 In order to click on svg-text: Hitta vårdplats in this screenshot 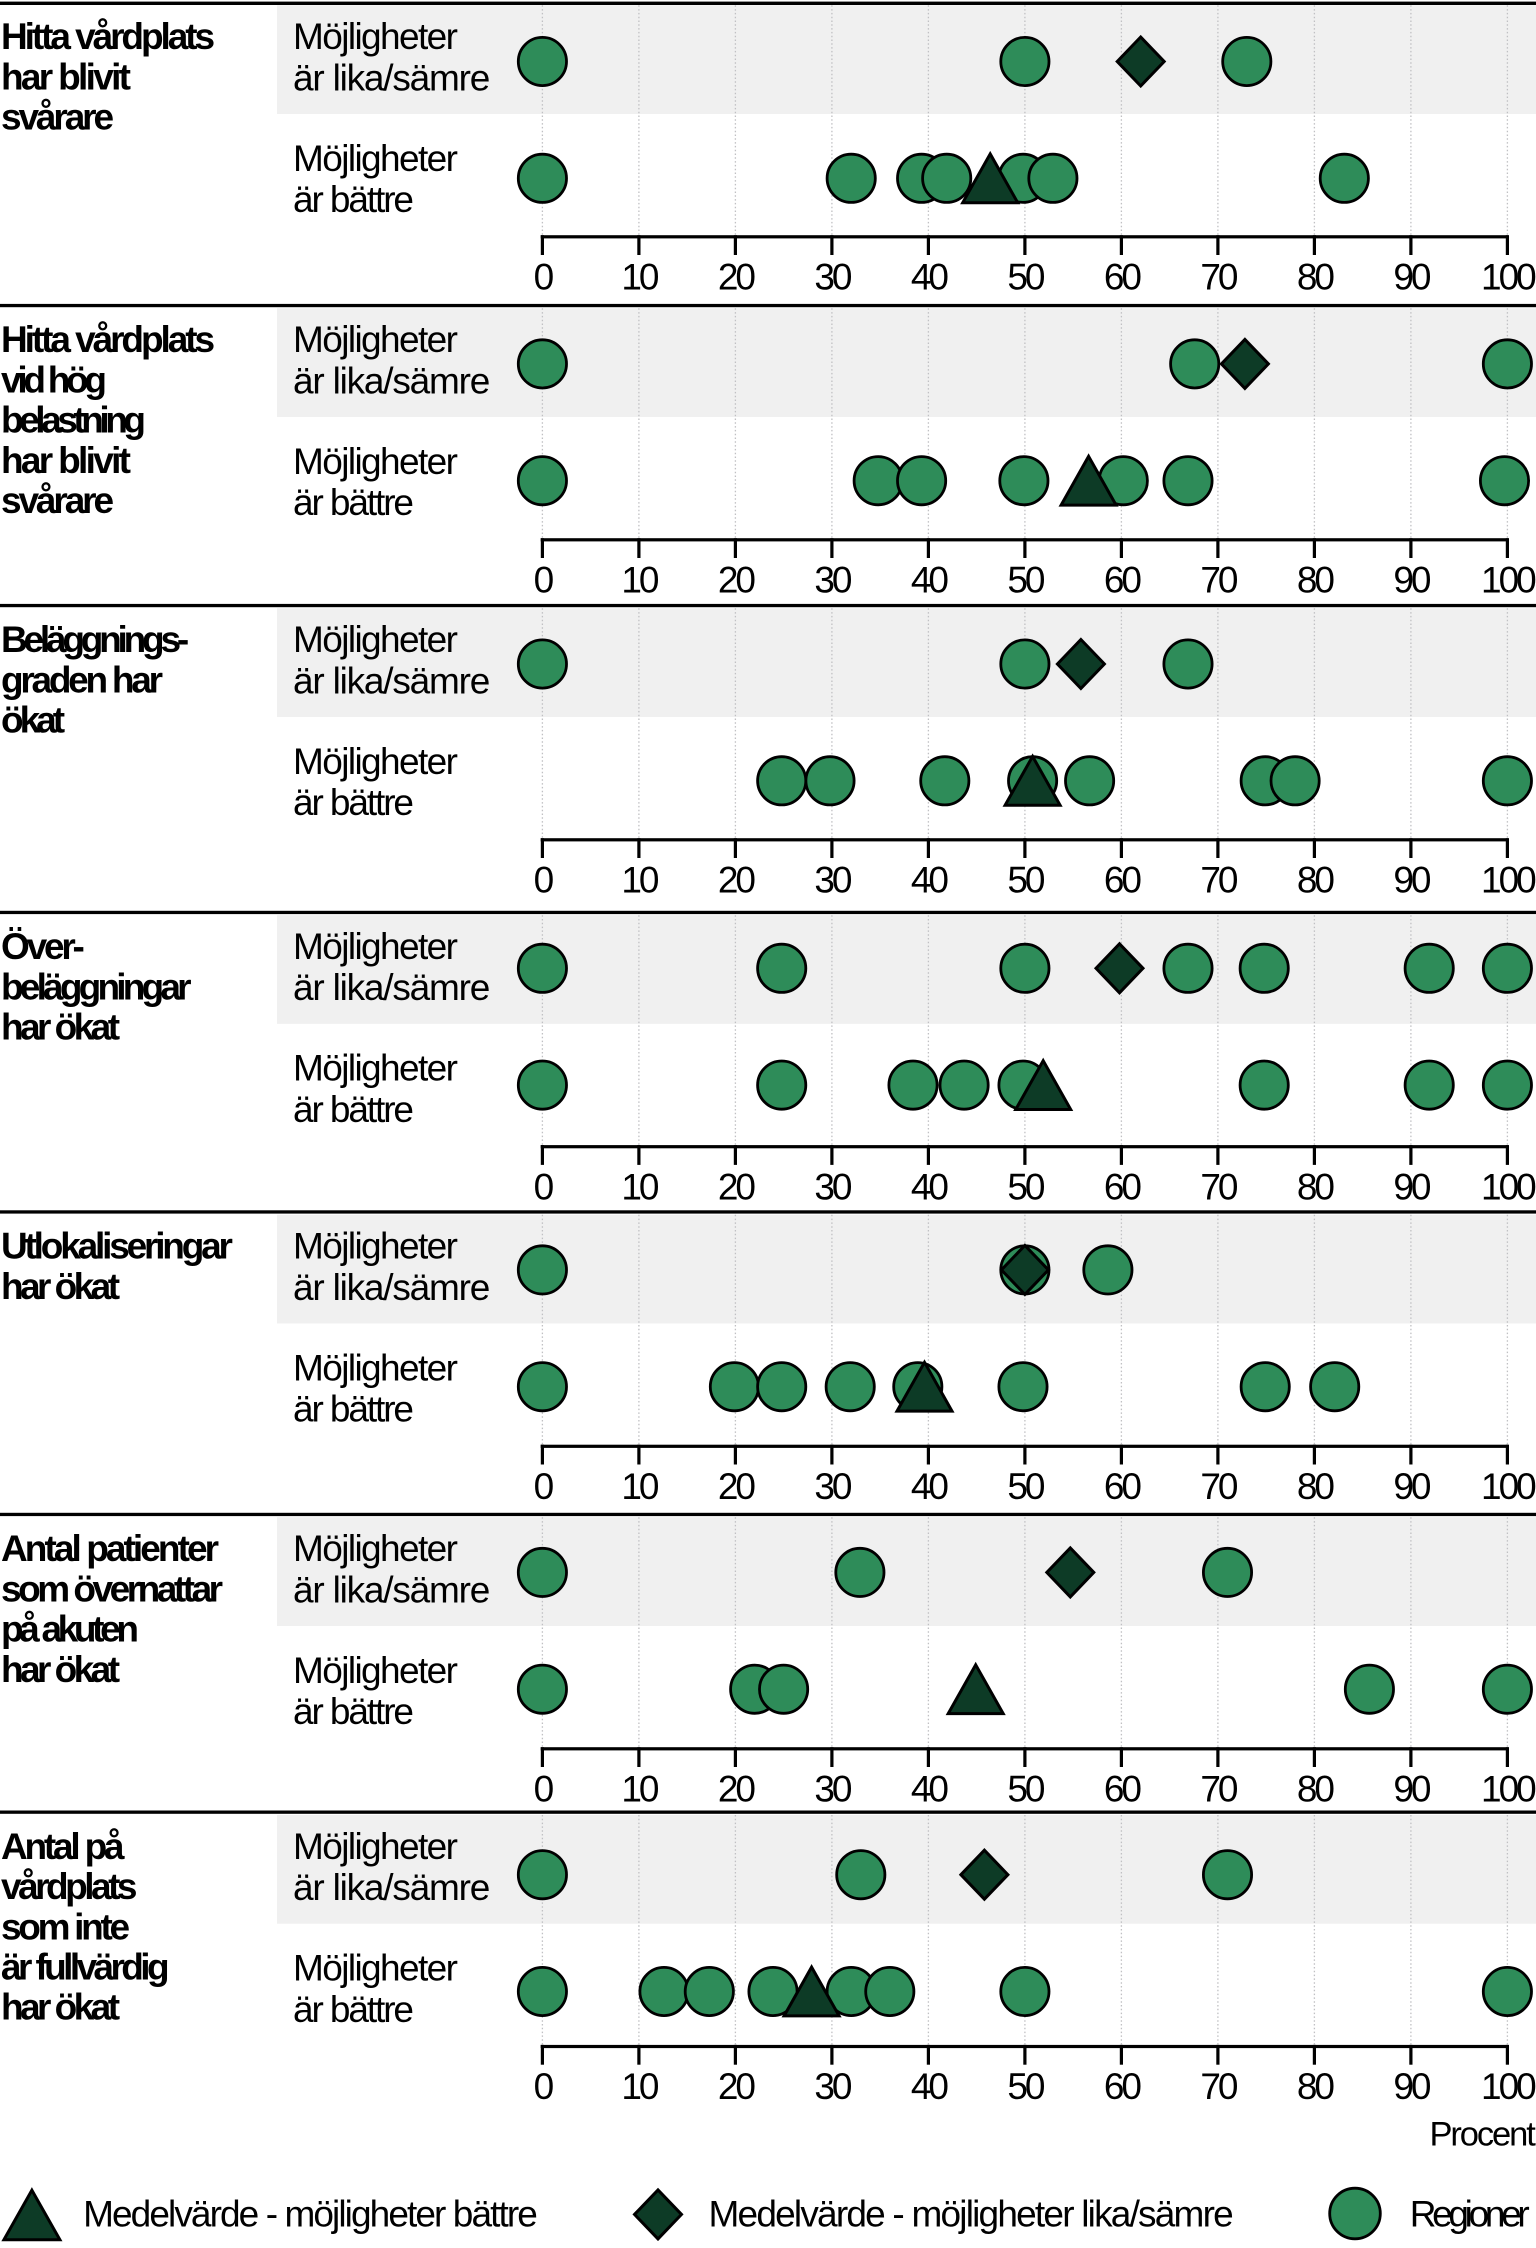, I will do `click(107, 36)`.